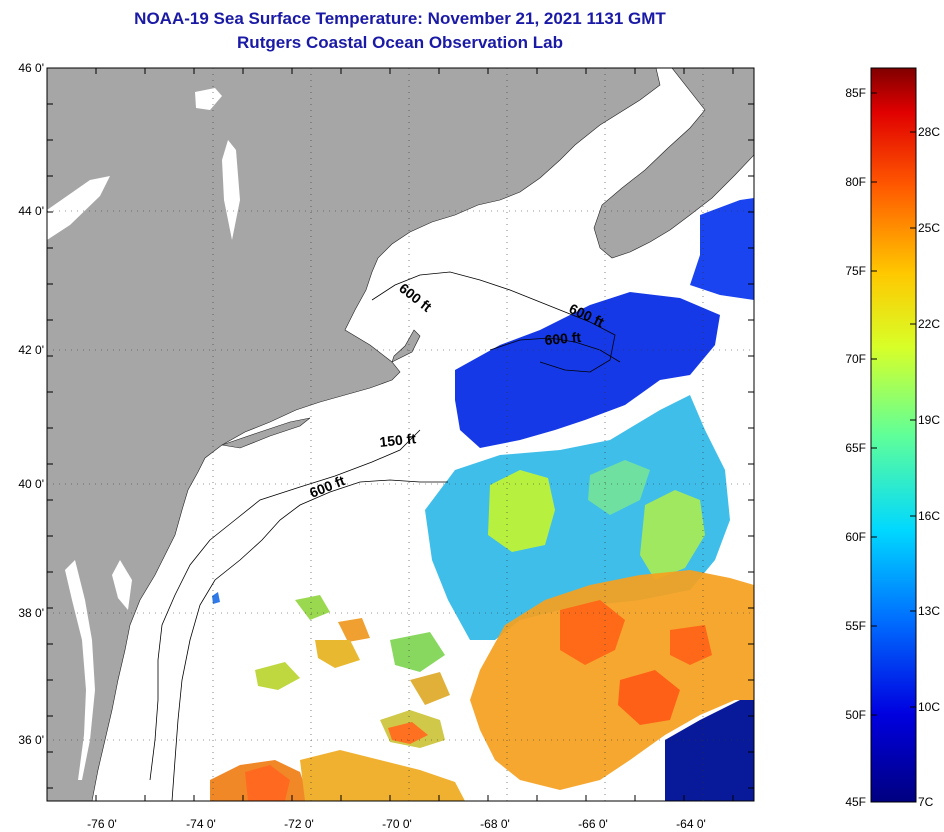 This screenshot has width=944, height=832. I want to click on colorbar-f-labels: 85F 80F 75F 70F 65F 60F 55F 50F 45F, so click(855, 447).